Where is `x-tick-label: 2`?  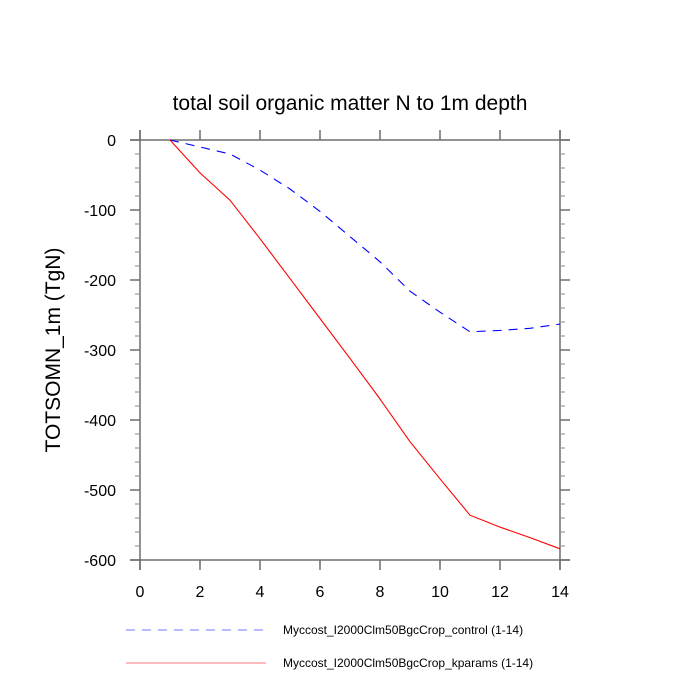
x-tick-label: 2 is located at coordinates (200, 592).